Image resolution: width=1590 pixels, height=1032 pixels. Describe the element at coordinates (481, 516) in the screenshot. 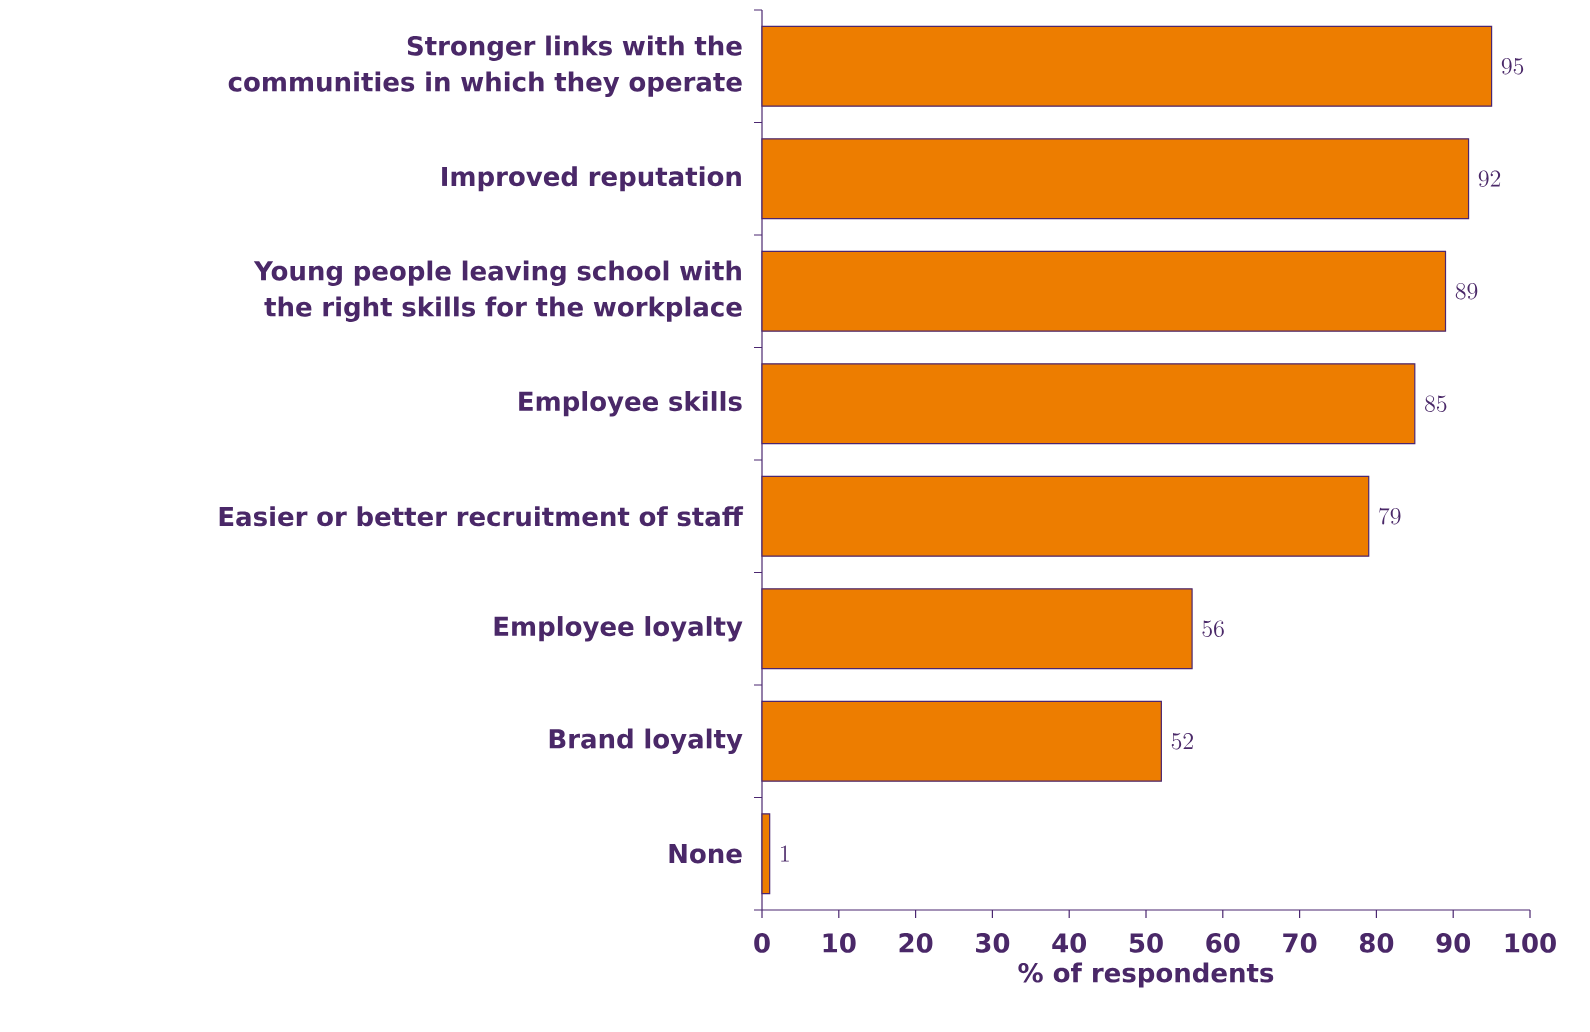

I see `y-tick-label: Easier or better recruitment of staff` at that location.